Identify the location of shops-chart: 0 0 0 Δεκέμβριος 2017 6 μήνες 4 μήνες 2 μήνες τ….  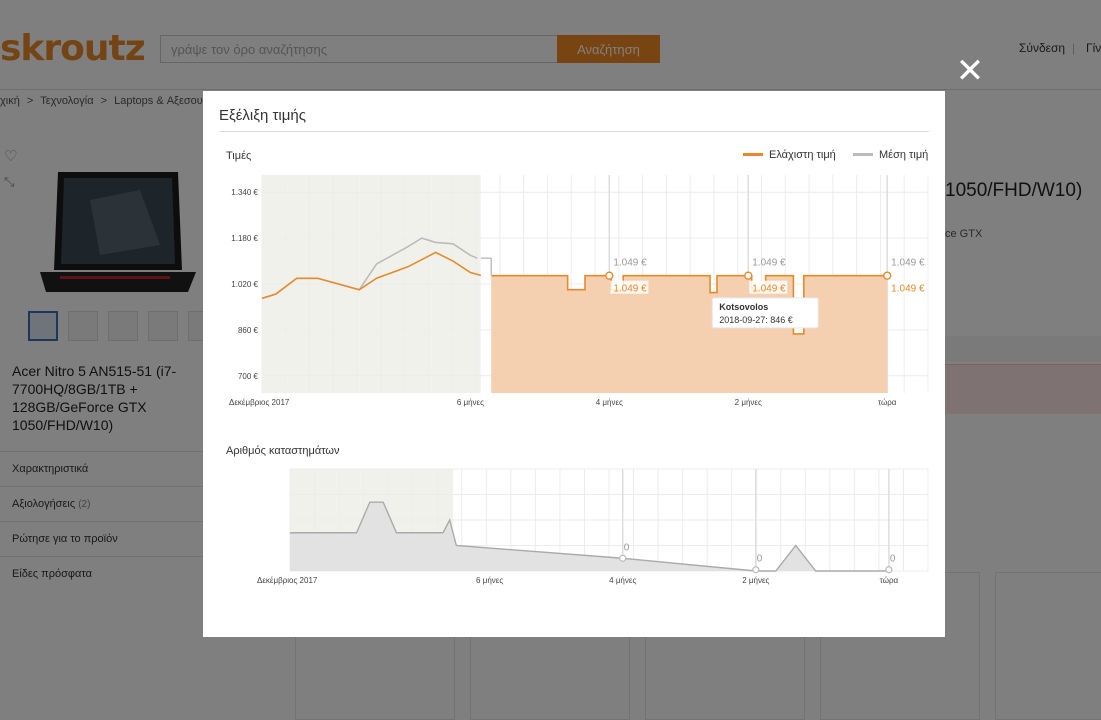
(574, 528).